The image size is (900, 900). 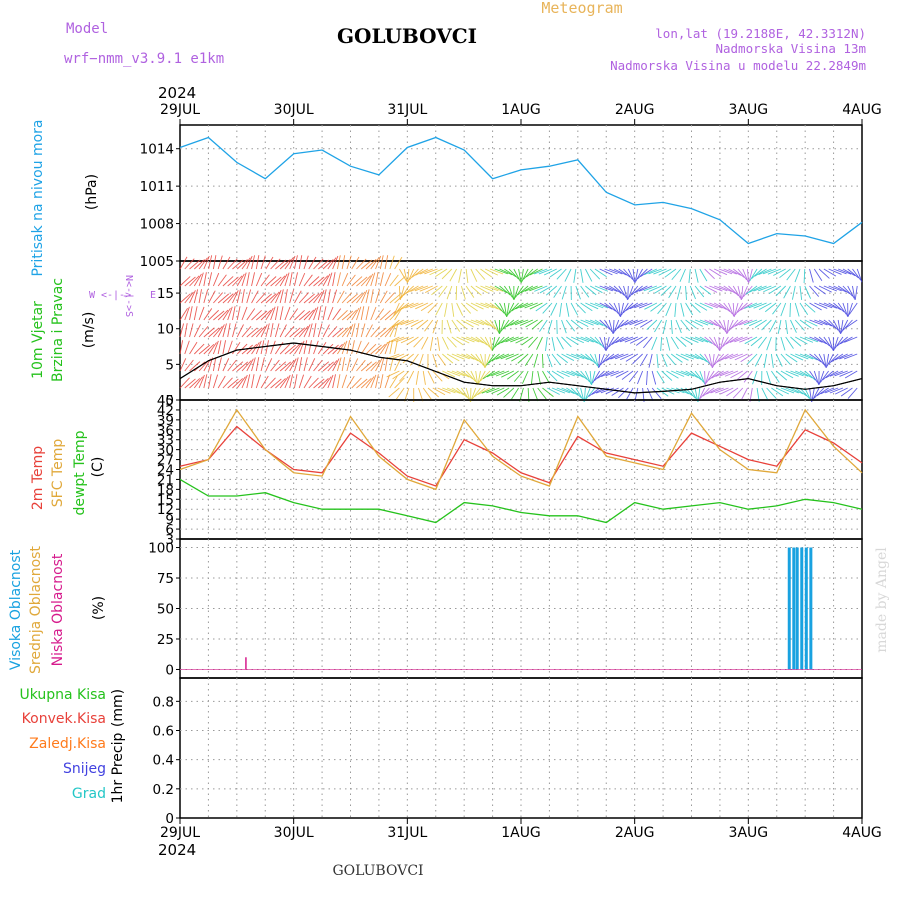 What do you see at coordinates (161, 549) in the screenshot?
I see `cloud-ytick-label: 100` at bounding box center [161, 549].